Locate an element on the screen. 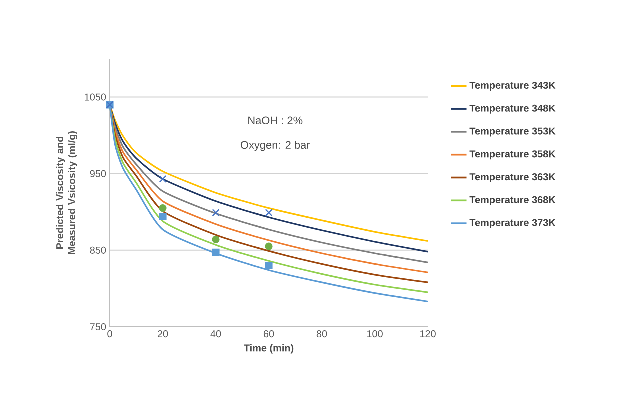  x-axis-title: Time (min) is located at coordinates (269, 349).